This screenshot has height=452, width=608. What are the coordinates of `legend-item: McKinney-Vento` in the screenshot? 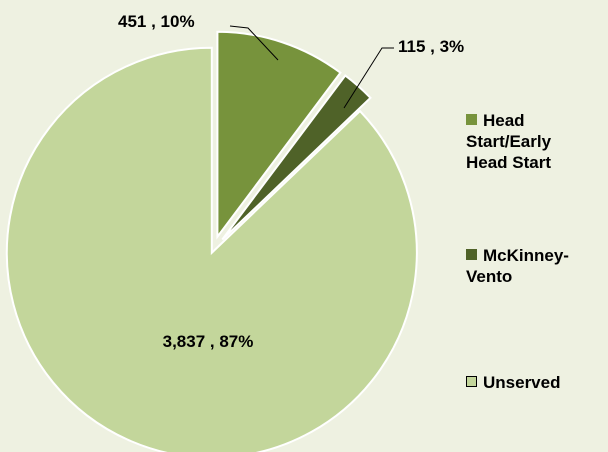 It's located at (522, 266).